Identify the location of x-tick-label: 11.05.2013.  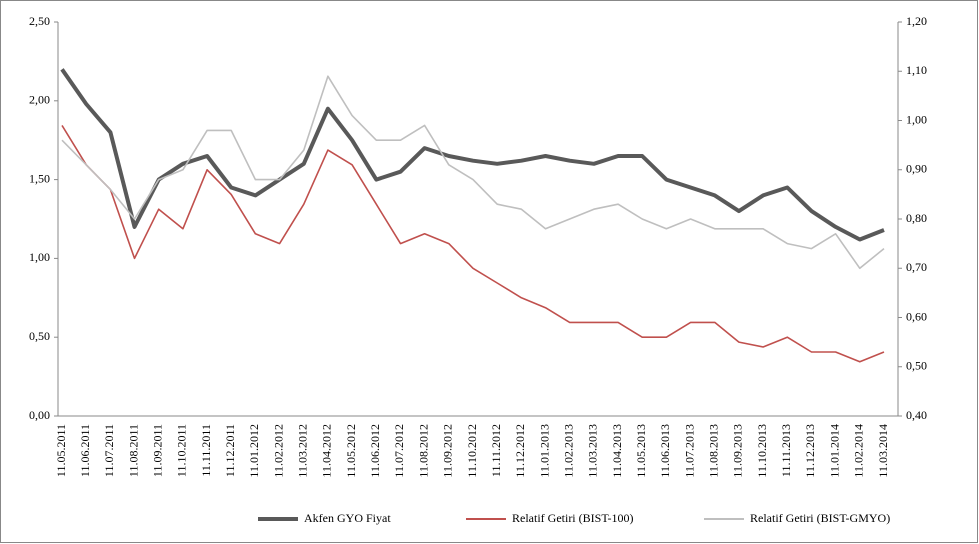
(641, 451).